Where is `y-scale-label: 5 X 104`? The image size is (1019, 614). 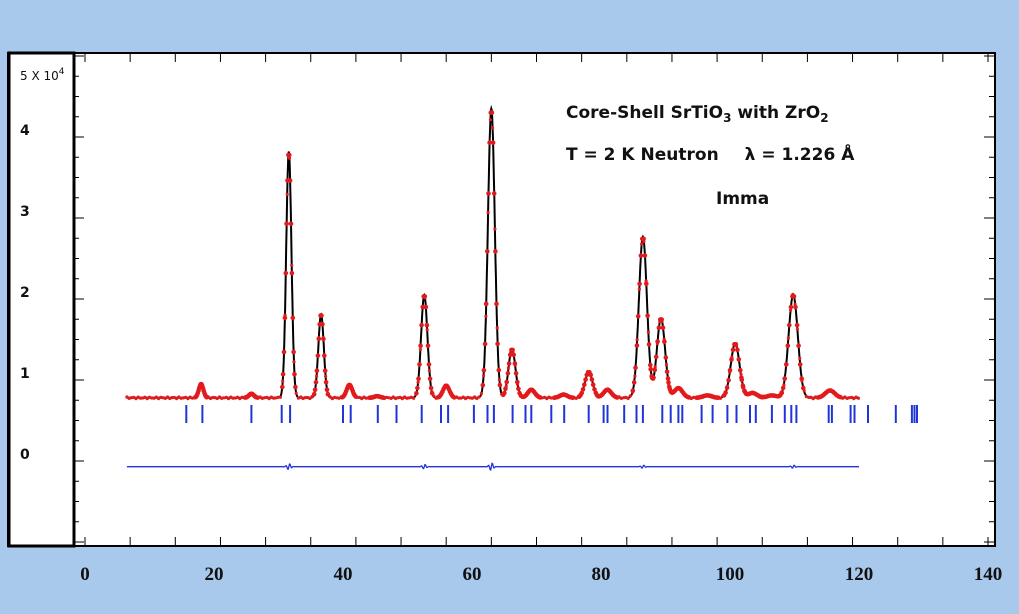
y-scale-label: 5 X 104 is located at coordinates (42, 75).